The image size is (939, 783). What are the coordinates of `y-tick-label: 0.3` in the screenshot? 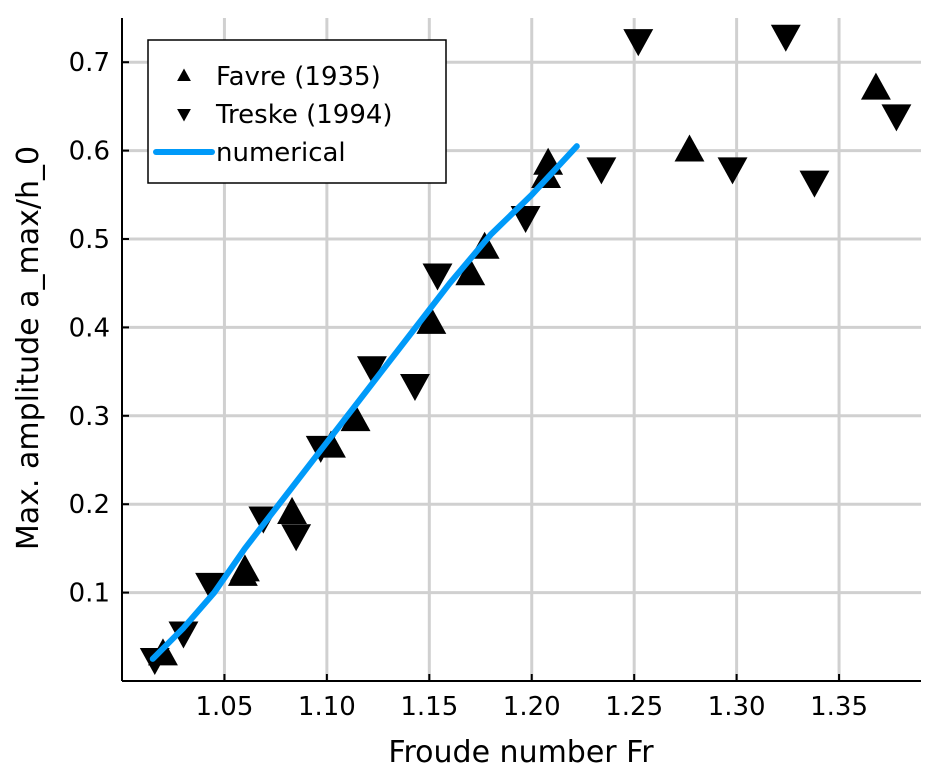 It's located at (89, 417).